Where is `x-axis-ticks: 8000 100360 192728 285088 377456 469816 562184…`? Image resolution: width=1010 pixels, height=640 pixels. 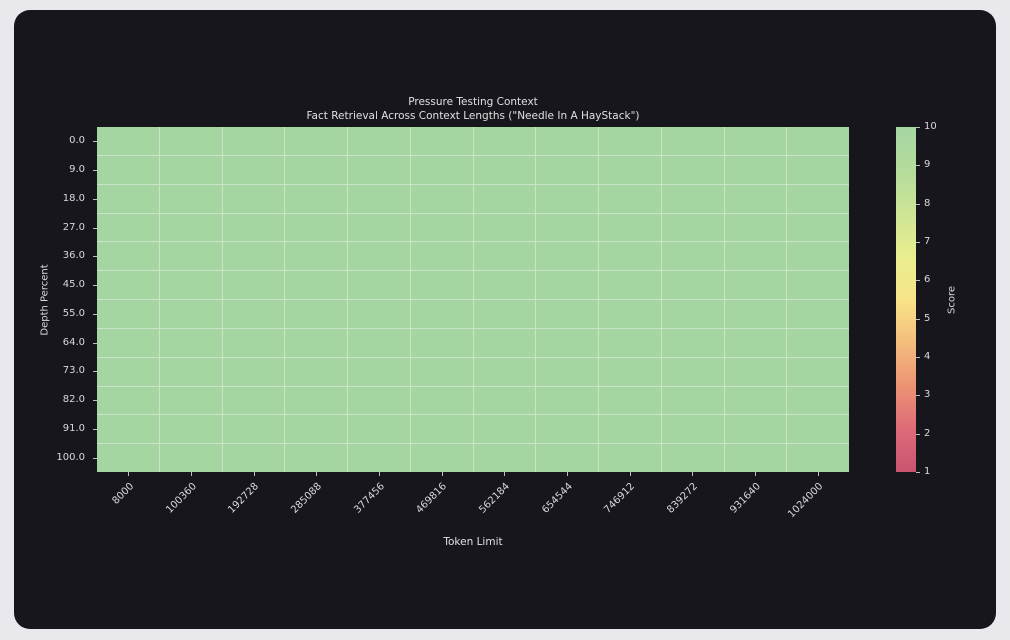
x-axis-ticks: 8000 100360 192728 285088 377456 469816 562184… is located at coordinates (473, 507).